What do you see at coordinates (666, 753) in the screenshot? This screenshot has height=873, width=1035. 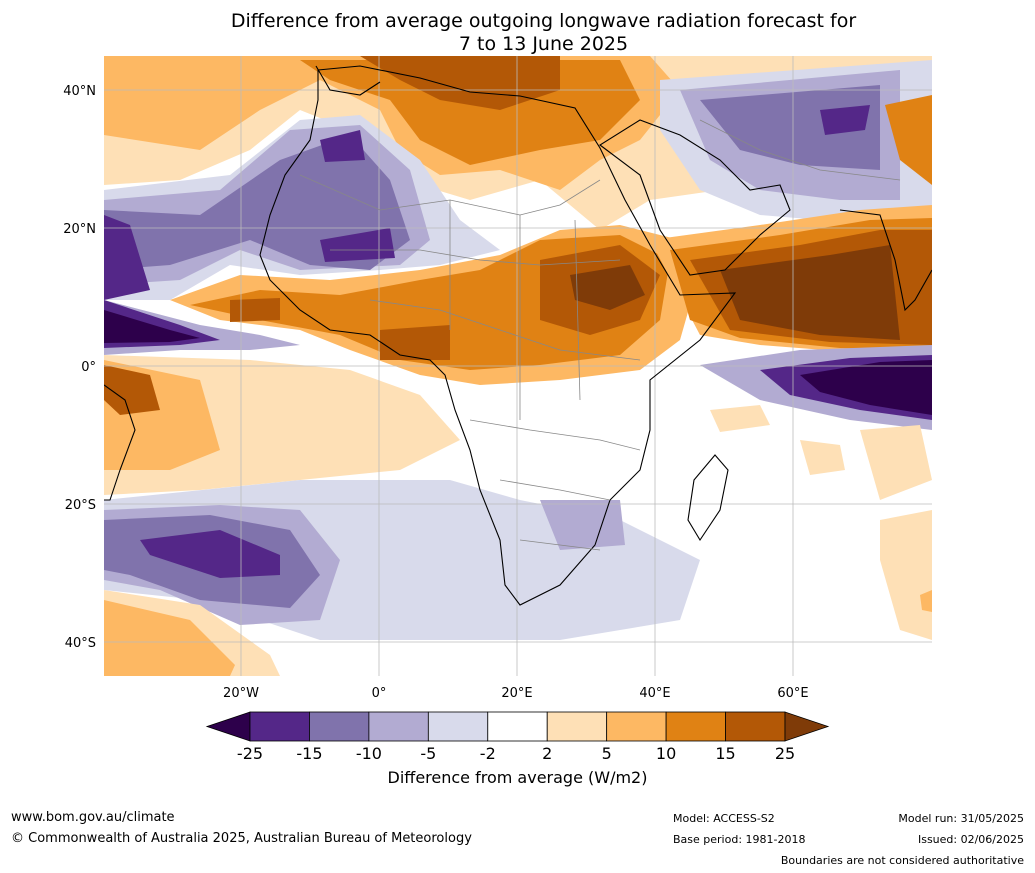 I see `colorbar-tick-label: 10` at bounding box center [666, 753].